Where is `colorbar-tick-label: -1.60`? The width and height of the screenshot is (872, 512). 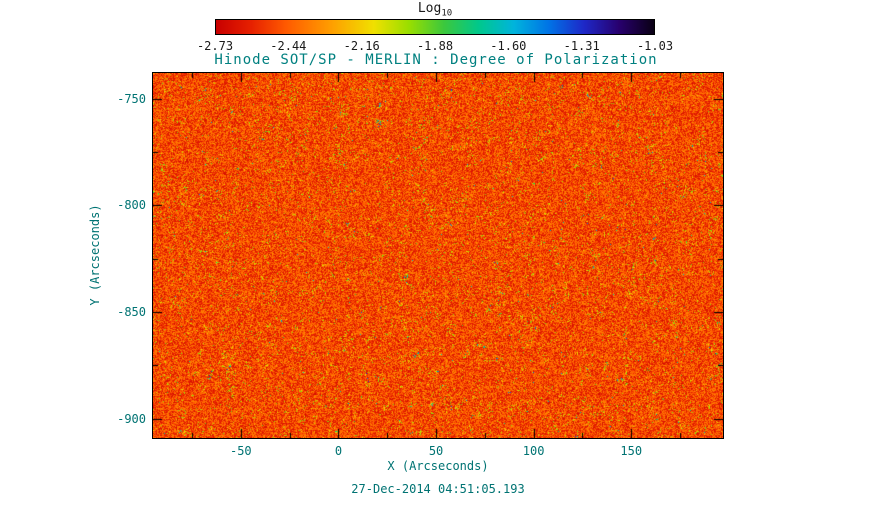 colorbar-tick-label: -1.60 is located at coordinates (508, 46).